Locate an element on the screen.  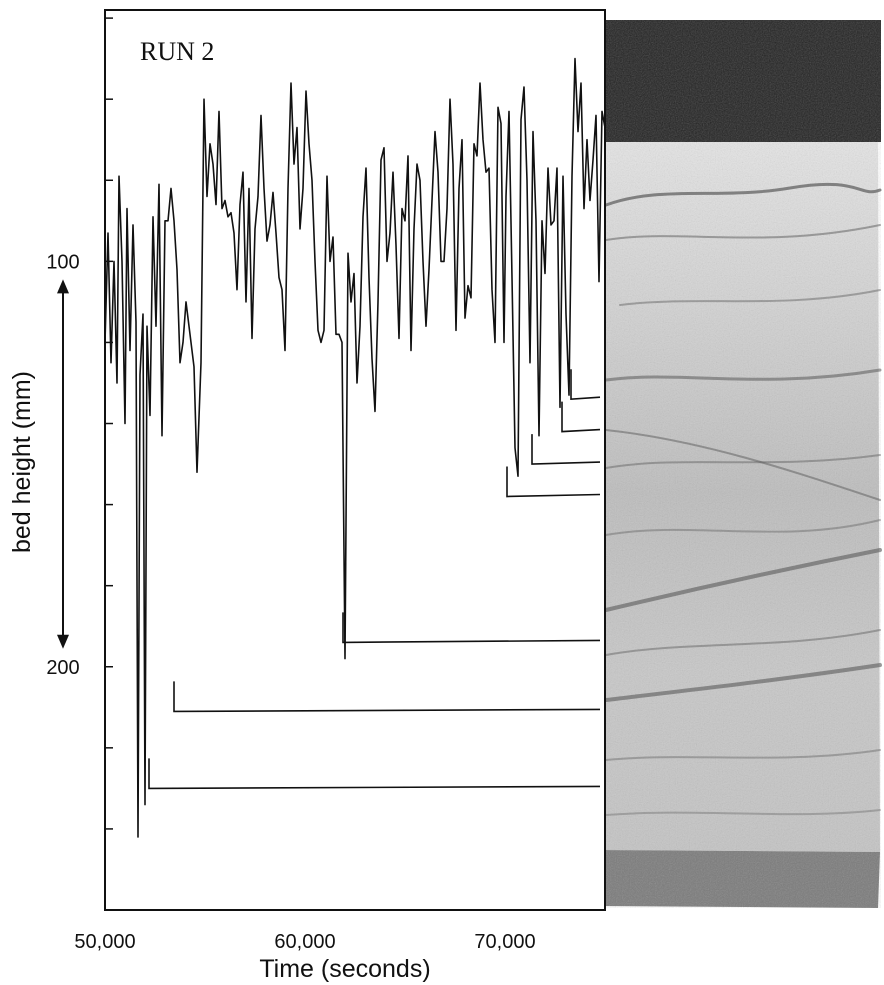
scale-arrow is located at coordinates (63, 464).